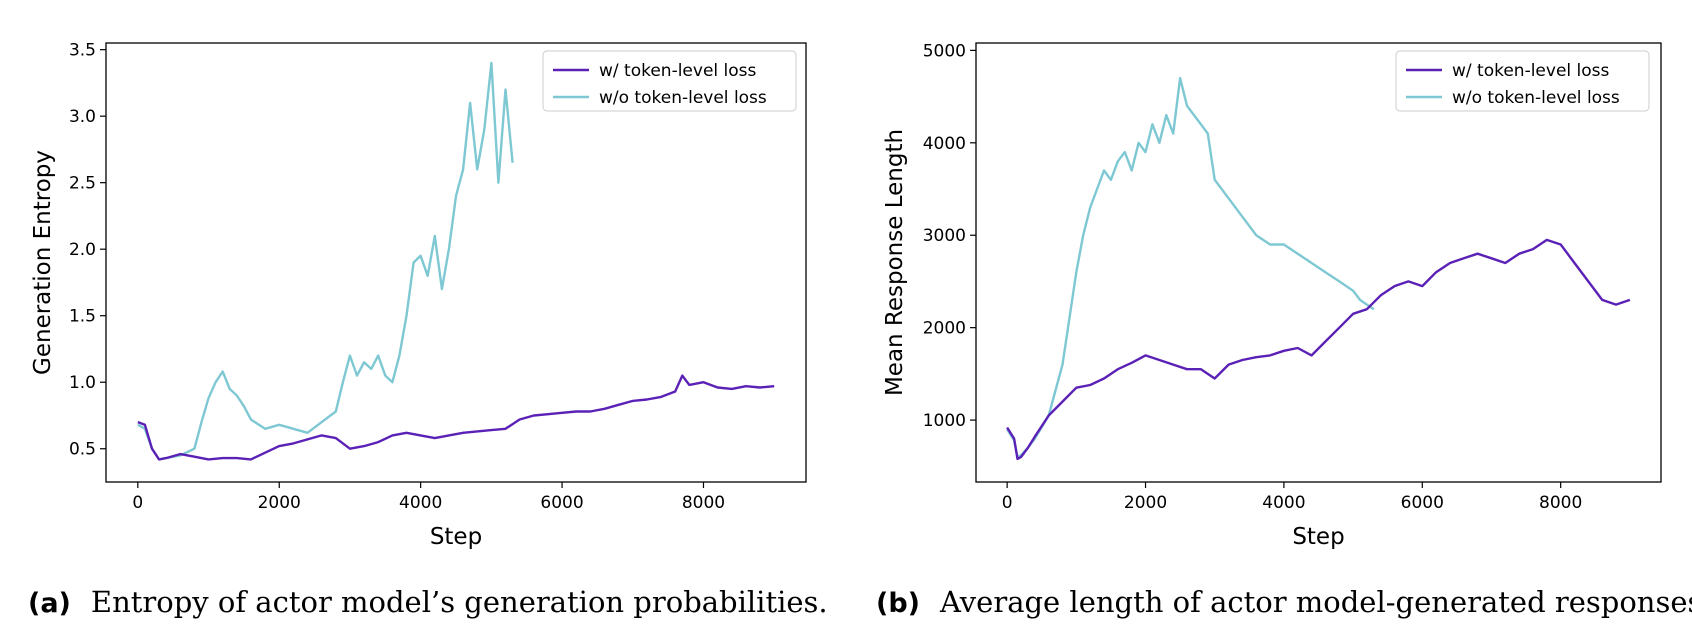 The width and height of the screenshot is (1692, 642). What do you see at coordinates (82, 117) in the screenshot?
I see `y-tick-label: 3.0` at bounding box center [82, 117].